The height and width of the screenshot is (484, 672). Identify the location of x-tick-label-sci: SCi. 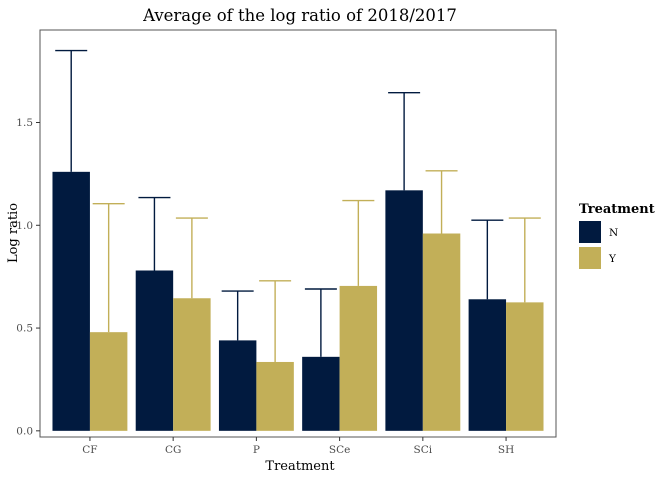
(423, 450).